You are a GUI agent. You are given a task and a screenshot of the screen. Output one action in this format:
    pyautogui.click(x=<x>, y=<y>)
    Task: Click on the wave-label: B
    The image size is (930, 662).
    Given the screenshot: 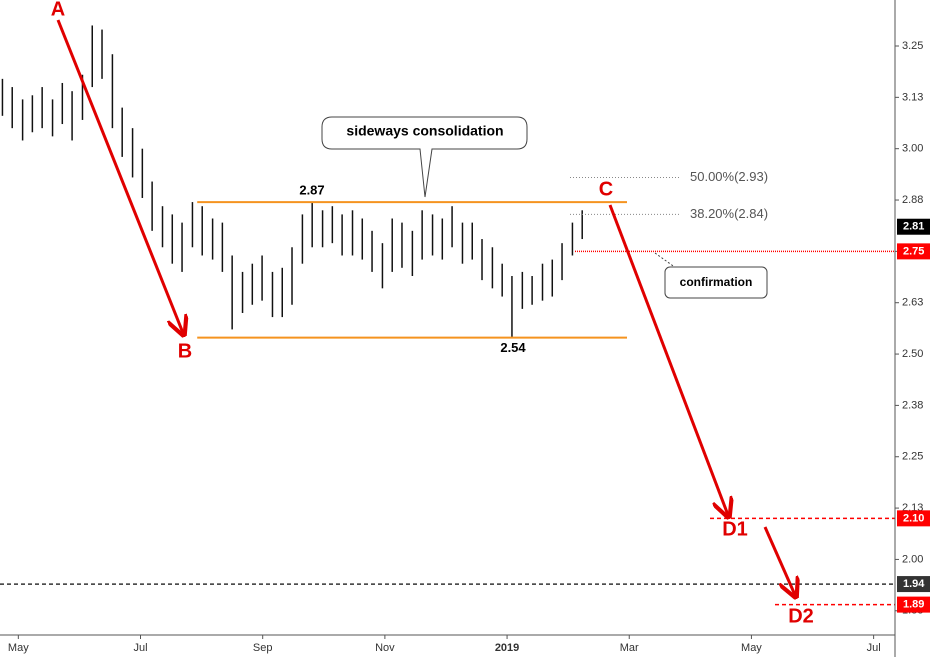 What is the action you would take?
    pyautogui.click(x=185, y=351)
    